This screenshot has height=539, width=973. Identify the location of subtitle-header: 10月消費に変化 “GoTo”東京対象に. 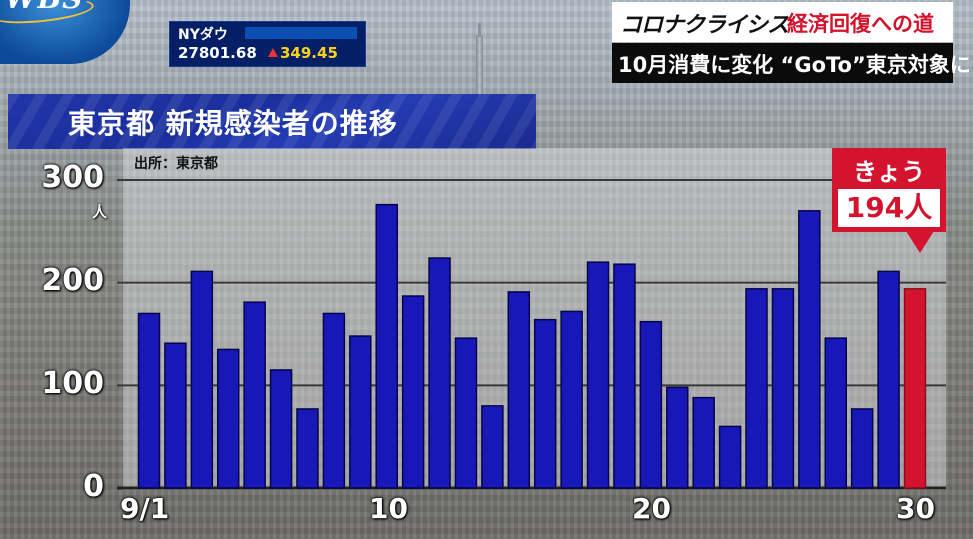
(791, 63).